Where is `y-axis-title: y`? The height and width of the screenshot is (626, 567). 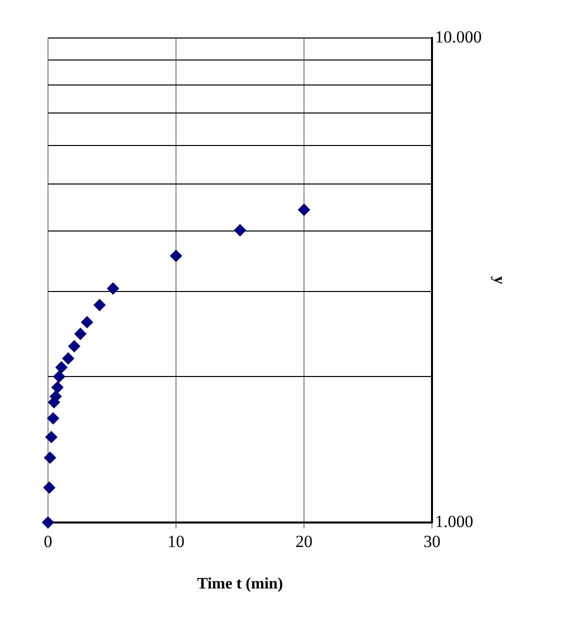
y-axis-title: y is located at coordinates (499, 280).